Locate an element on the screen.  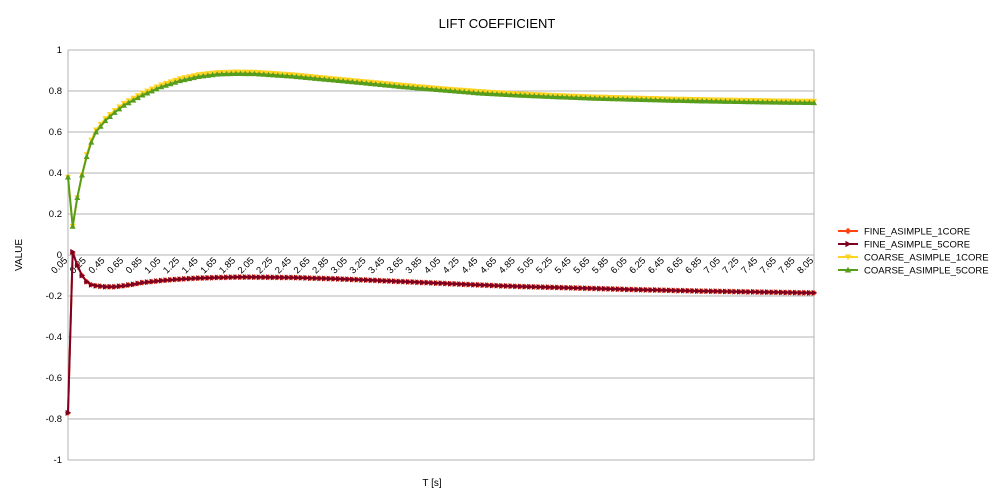
x-tick-label: 0.05 is located at coordinates (59, 265).